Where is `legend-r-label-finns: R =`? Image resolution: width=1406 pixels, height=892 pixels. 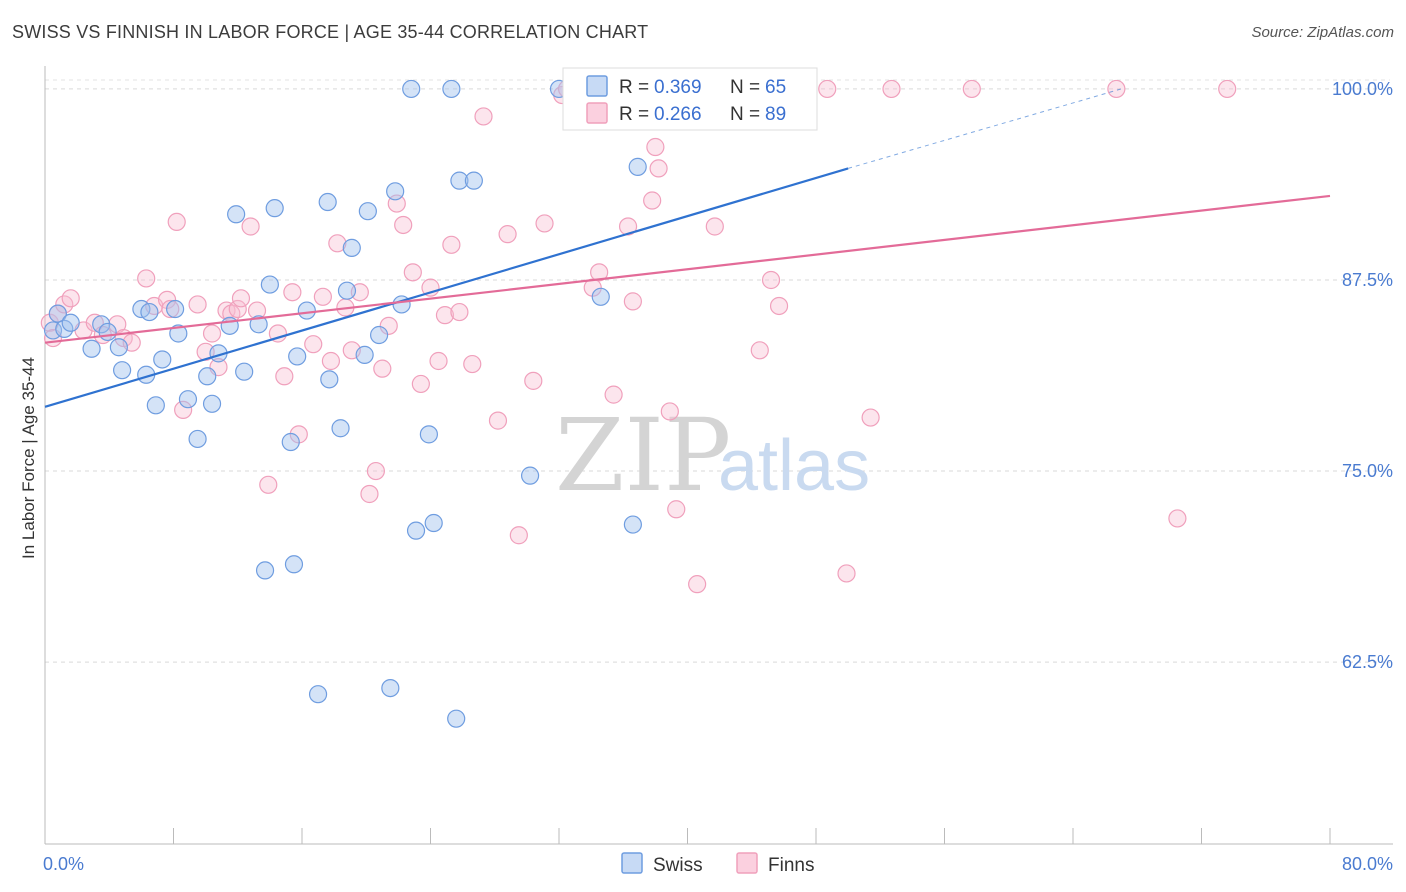 legend-r-label-finns: R = is located at coordinates (634, 114).